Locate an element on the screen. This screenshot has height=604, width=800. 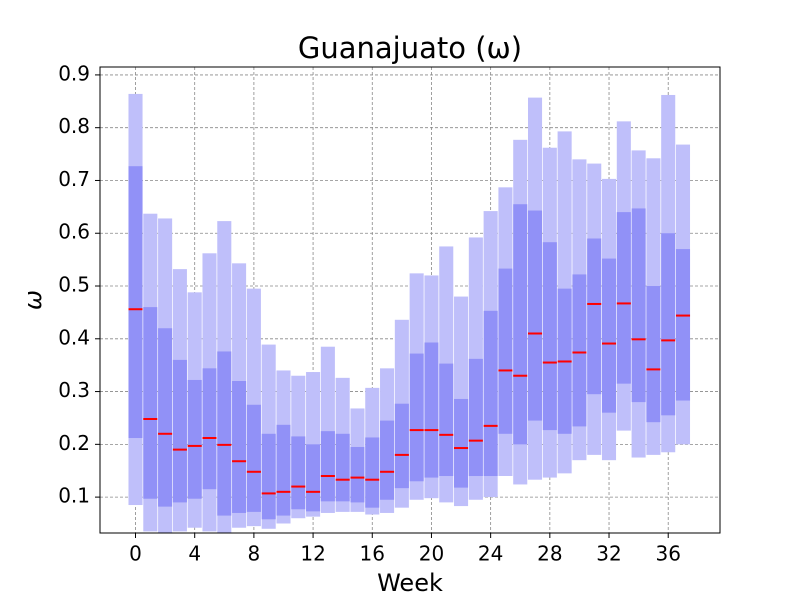
y-tick-label: 0.9 is located at coordinates (74, 73).